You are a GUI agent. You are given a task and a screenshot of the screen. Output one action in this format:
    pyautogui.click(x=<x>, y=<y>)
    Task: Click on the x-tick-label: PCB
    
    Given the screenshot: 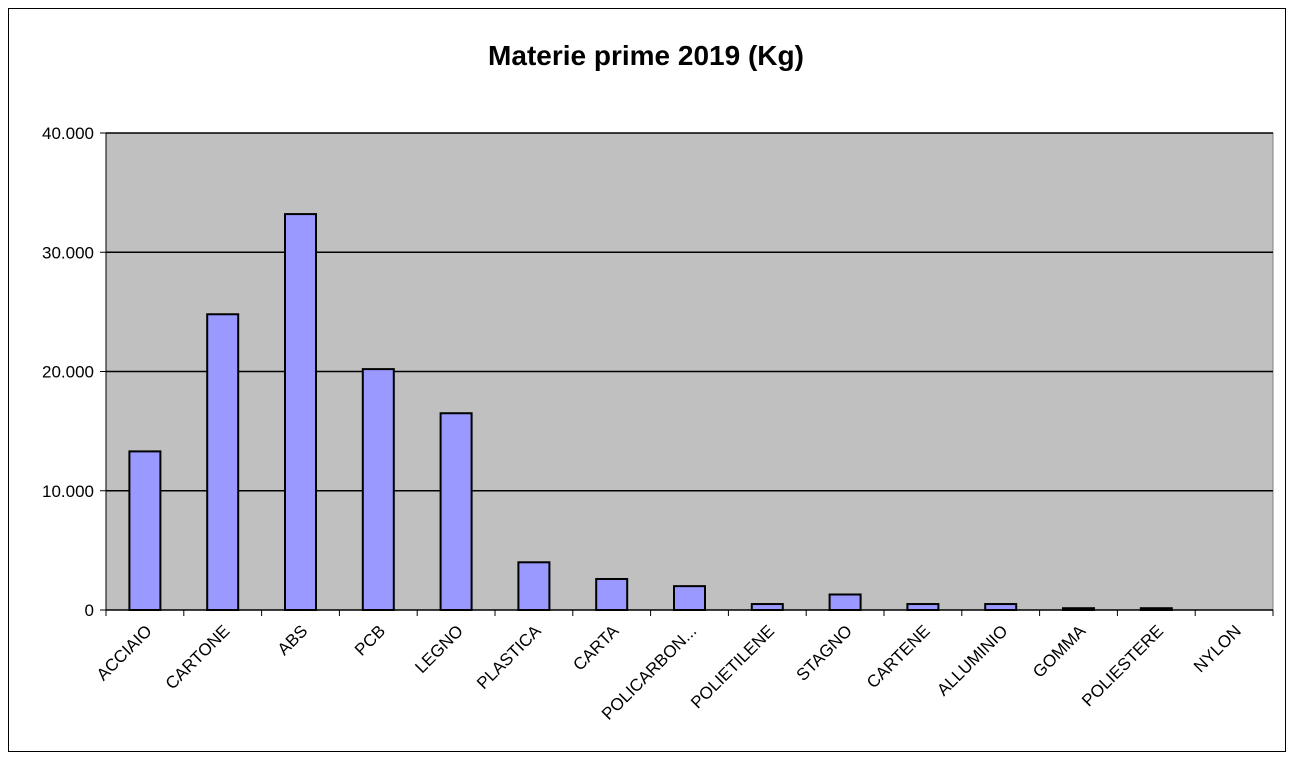 What is the action you would take?
    pyautogui.click(x=370, y=640)
    